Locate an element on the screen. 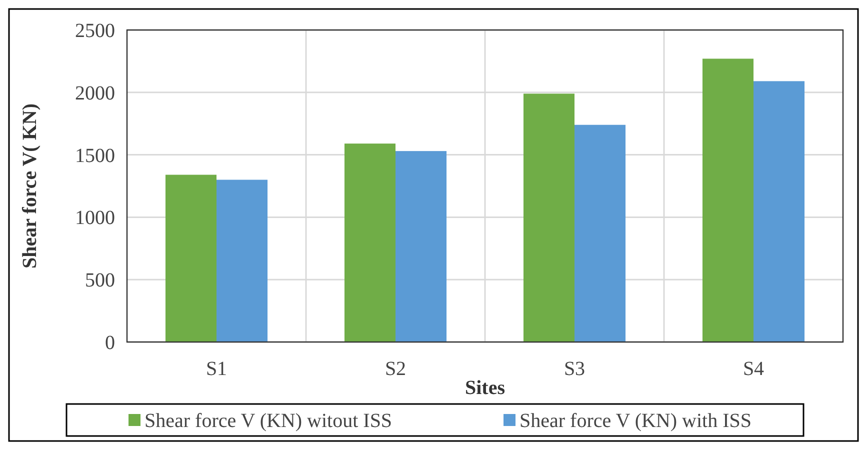  x-tick-label: S1 is located at coordinates (217, 369).